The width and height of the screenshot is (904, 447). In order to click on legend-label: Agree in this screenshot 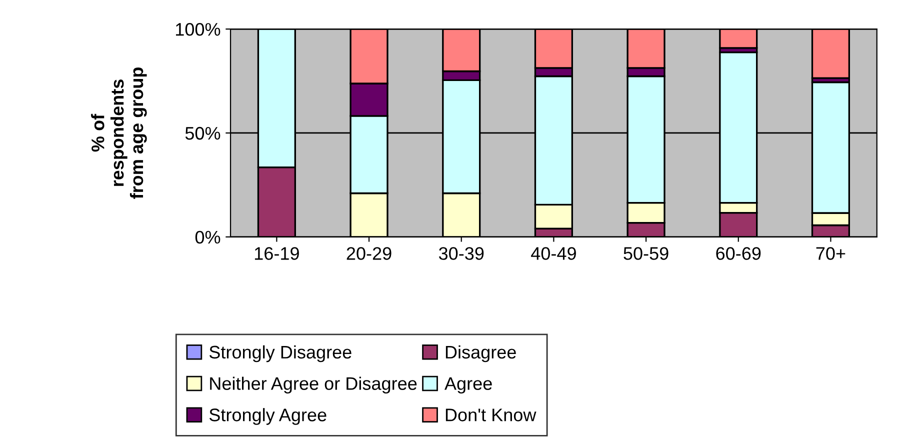, I will do `click(468, 385)`.